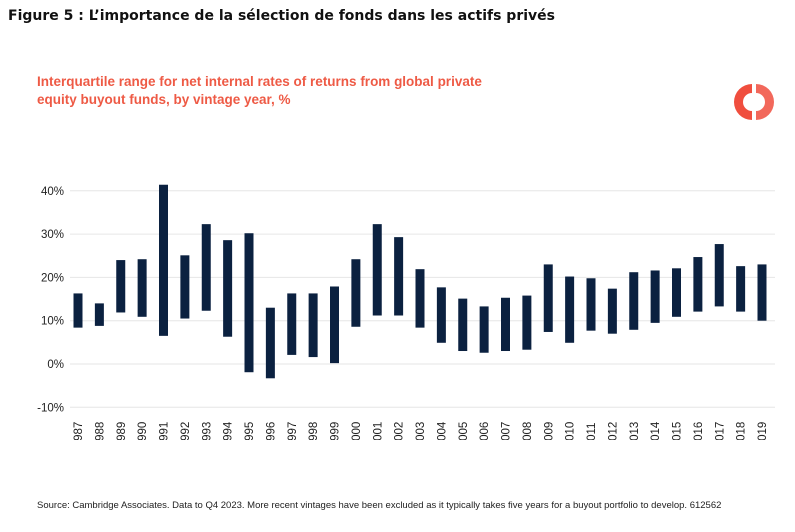 Image resolution: width=795 pixels, height=532 pixels. Describe the element at coordinates (52, 192) in the screenshot. I see `y-tick-label: 40%` at that location.